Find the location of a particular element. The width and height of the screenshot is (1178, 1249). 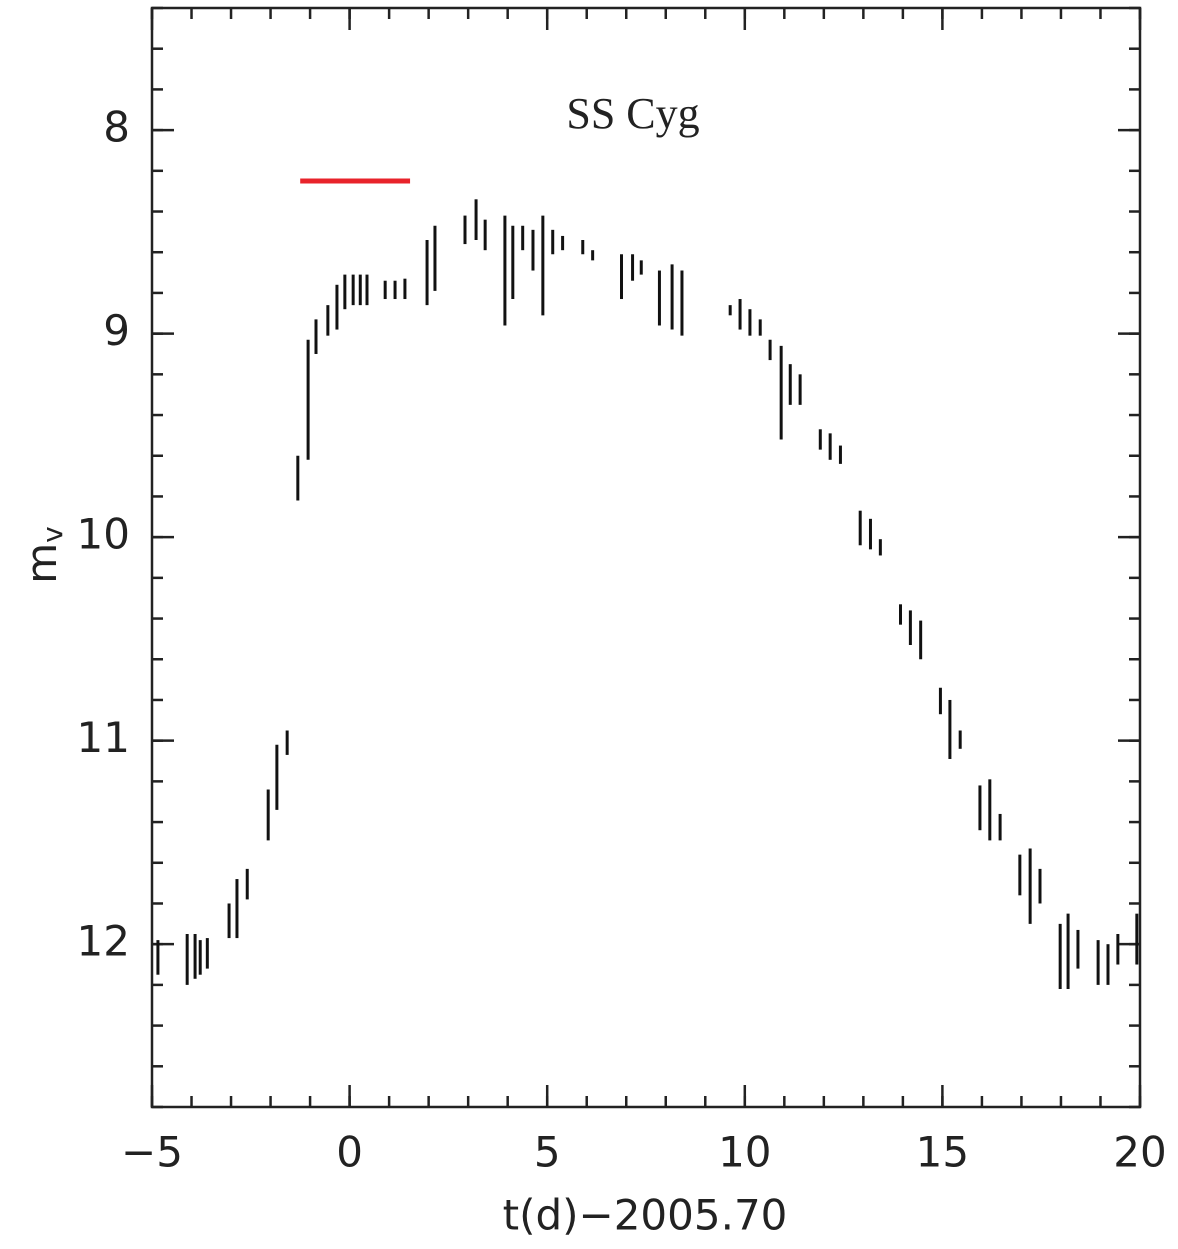

y-label-main: m is located at coordinates (41, 563).